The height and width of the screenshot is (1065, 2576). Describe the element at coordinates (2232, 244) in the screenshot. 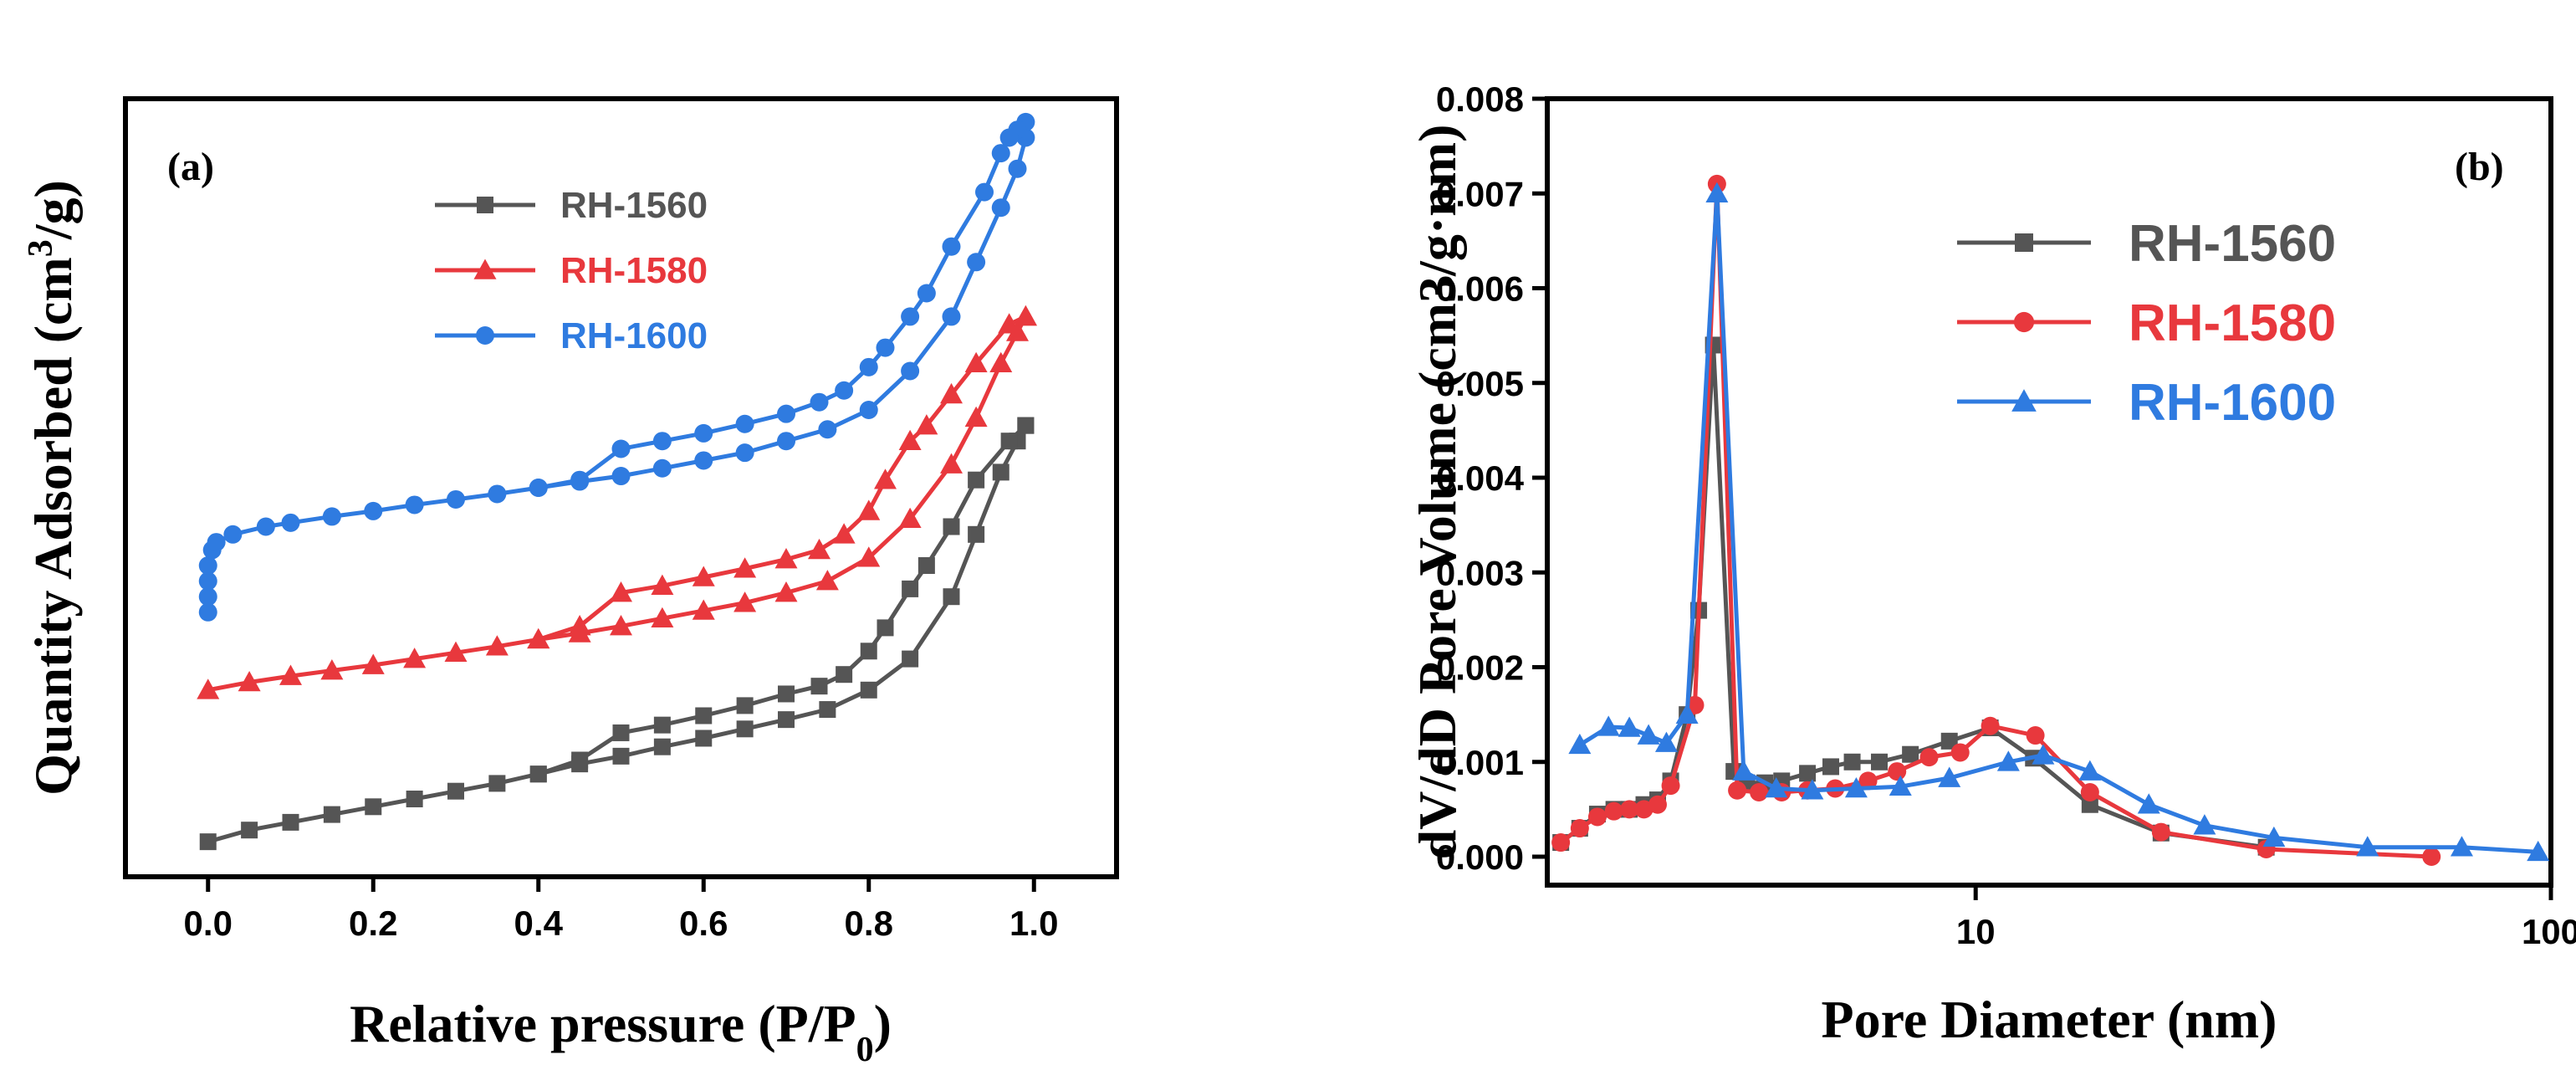

I see `legend-label: RH-1560` at that location.